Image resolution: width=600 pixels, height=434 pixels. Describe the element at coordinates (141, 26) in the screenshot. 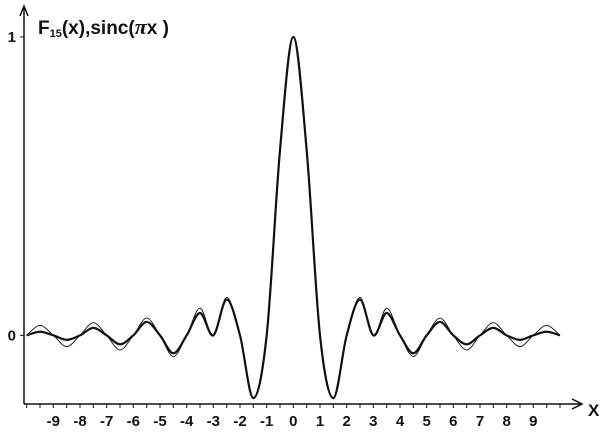

I see `y-title-pi: π` at that location.